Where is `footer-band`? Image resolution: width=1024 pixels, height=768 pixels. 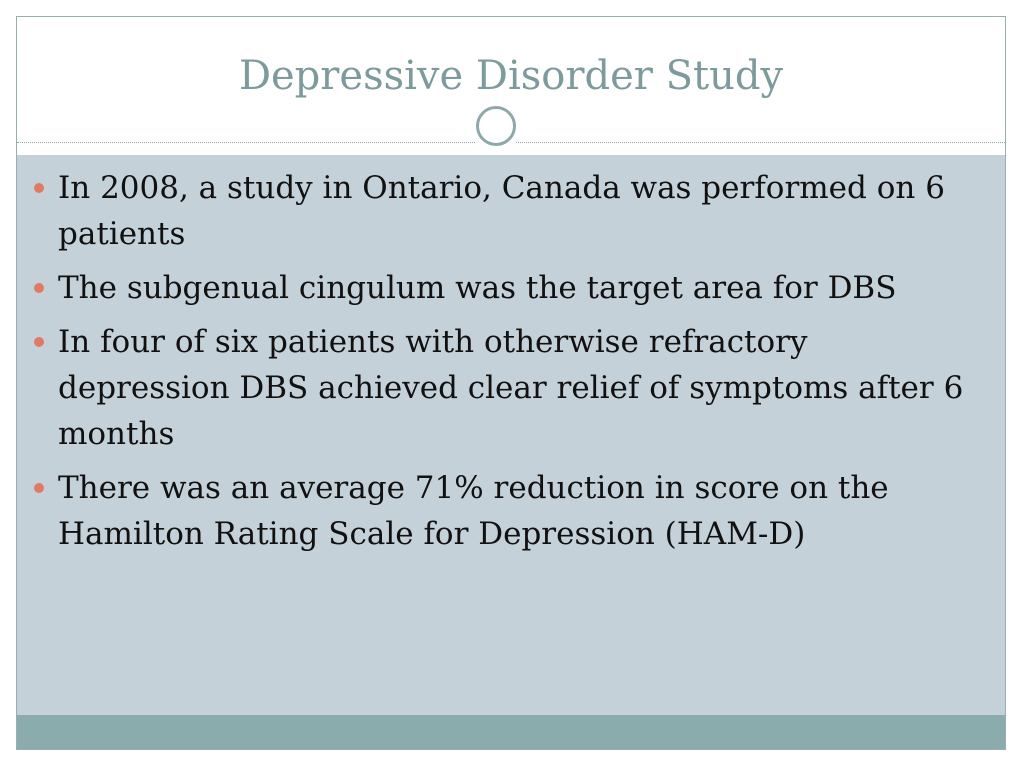 footer-band is located at coordinates (511, 732).